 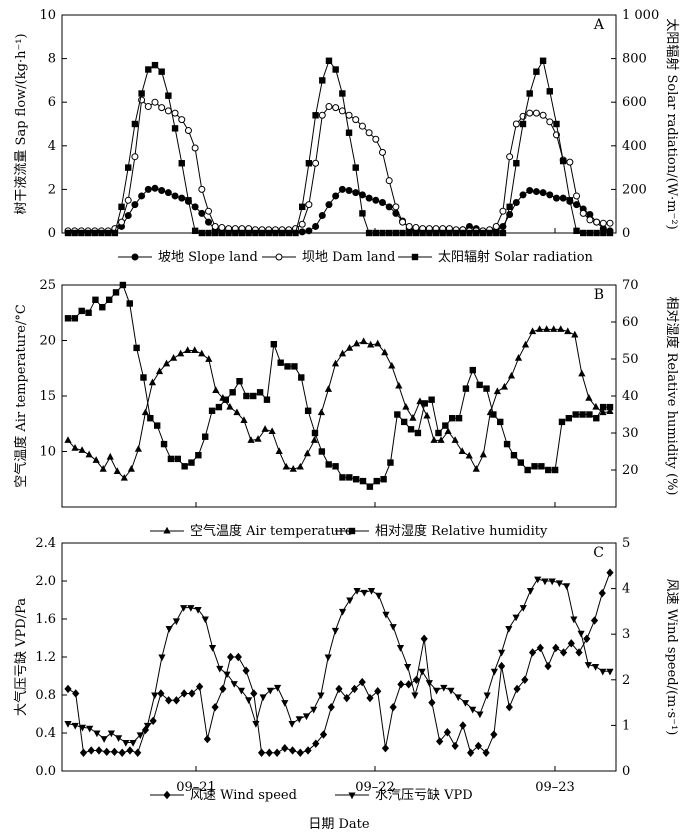 I want to click on y-axis-label: 大气压亏缺 VPD/Pa, so click(x=21, y=657).